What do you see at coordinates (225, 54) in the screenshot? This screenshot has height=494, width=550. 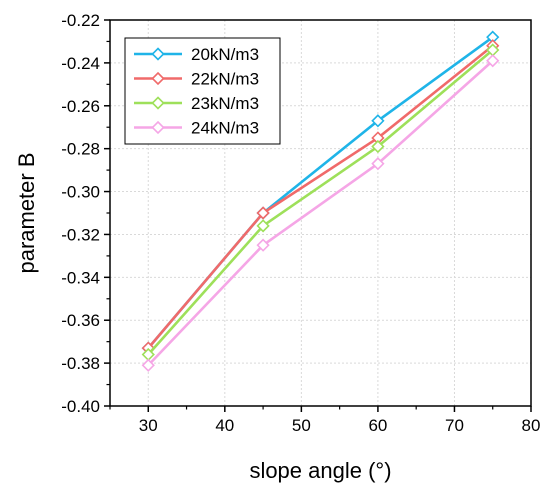 I see `legend-label: 20kN/m3` at bounding box center [225, 54].